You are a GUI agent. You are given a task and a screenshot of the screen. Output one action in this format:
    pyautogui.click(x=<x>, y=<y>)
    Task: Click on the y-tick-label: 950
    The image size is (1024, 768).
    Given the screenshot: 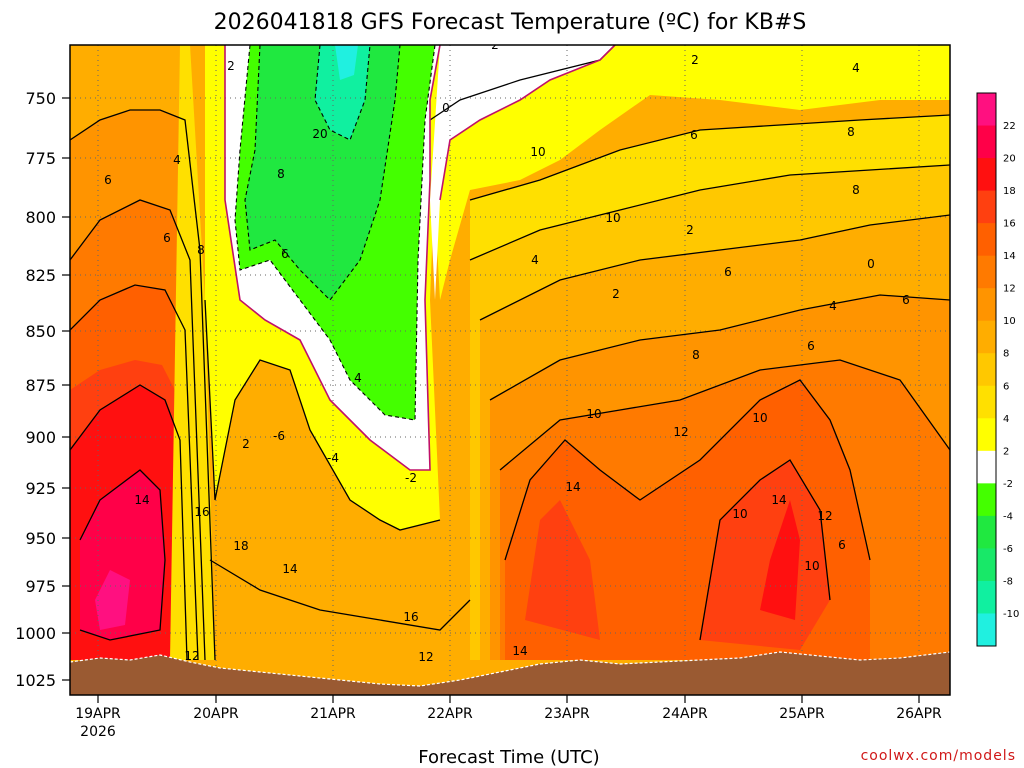 What is the action you would take?
    pyautogui.click(x=40, y=538)
    